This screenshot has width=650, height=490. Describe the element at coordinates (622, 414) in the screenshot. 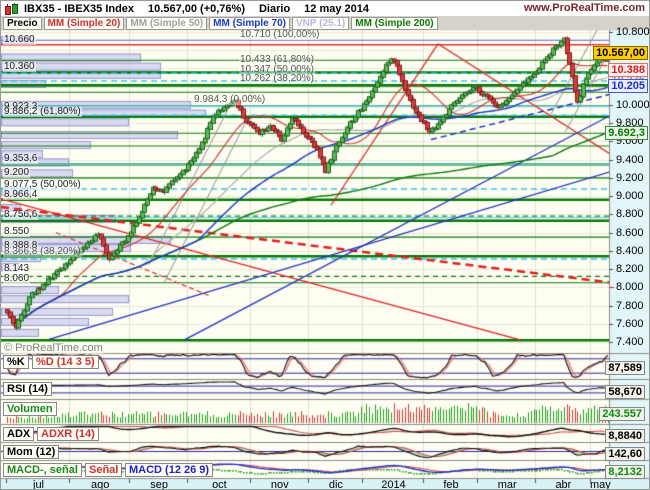

I see `panel-value-vol: 243.557` at that location.